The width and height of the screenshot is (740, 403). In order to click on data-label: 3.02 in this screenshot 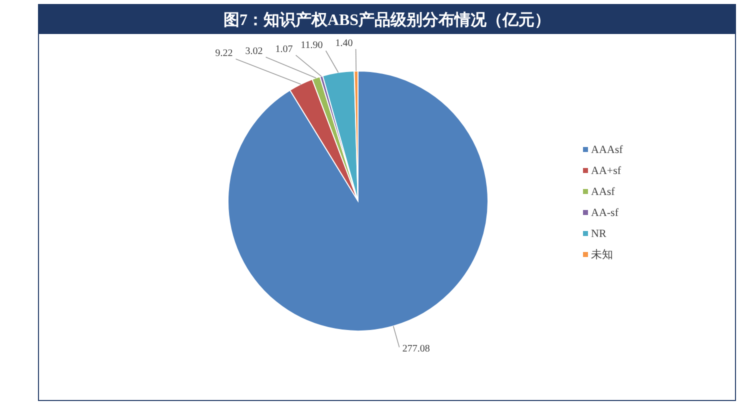, I will do `click(254, 52)`.